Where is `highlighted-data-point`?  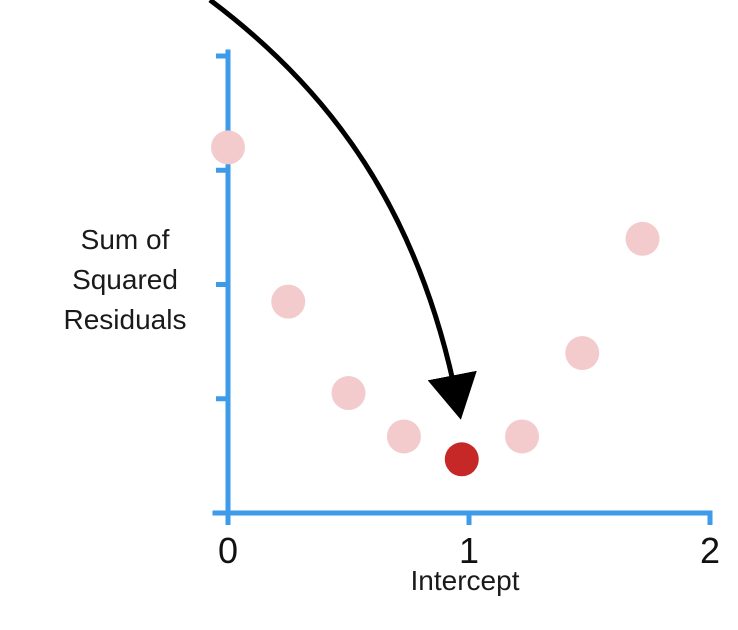 highlighted-data-point is located at coordinates (461, 459).